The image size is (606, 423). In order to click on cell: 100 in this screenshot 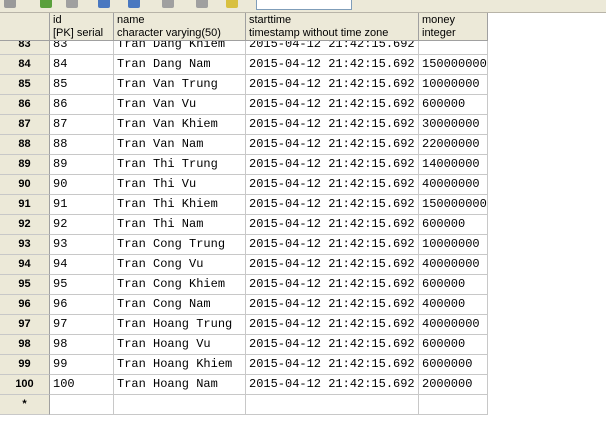, I will do `click(82, 385)`.